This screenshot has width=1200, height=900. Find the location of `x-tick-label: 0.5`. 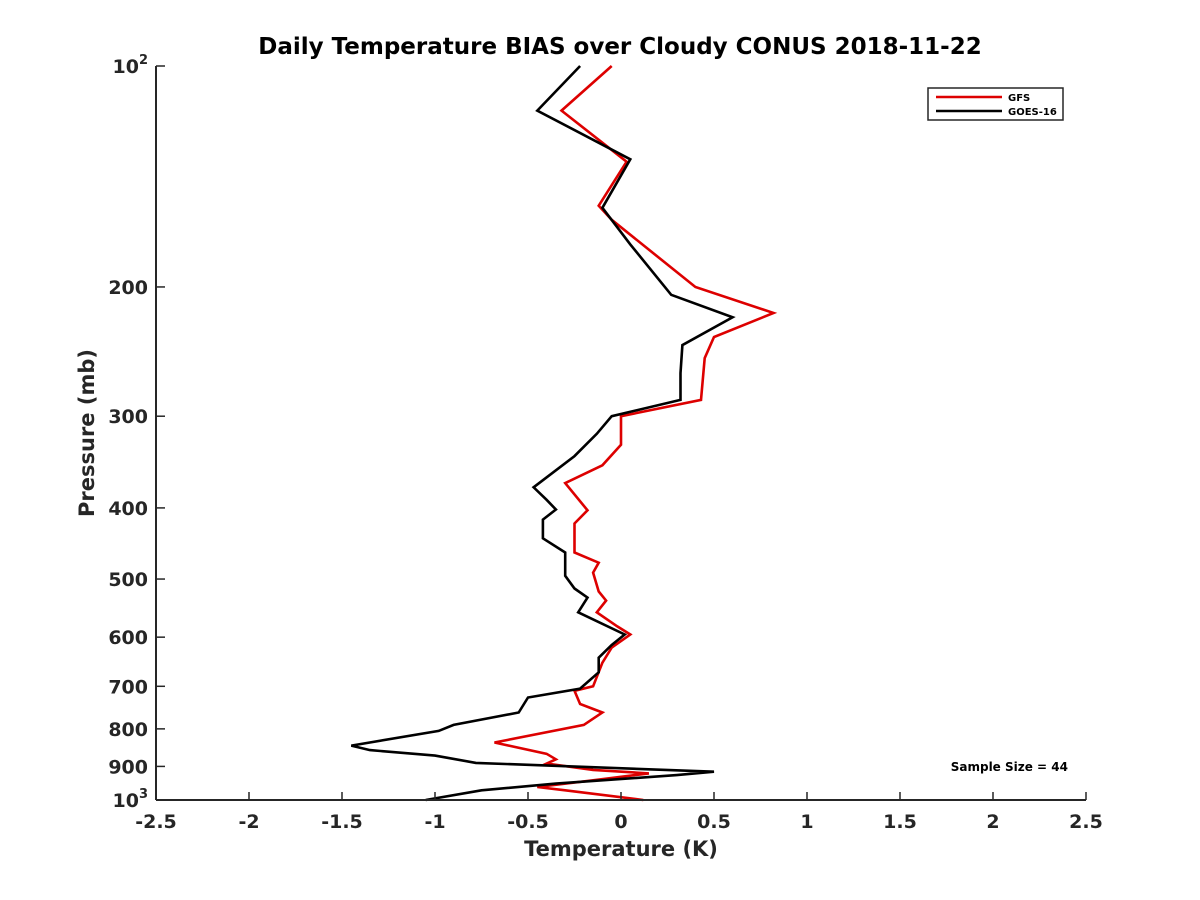

x-tick-label: 0.5 is located at coordinates (714, 822).